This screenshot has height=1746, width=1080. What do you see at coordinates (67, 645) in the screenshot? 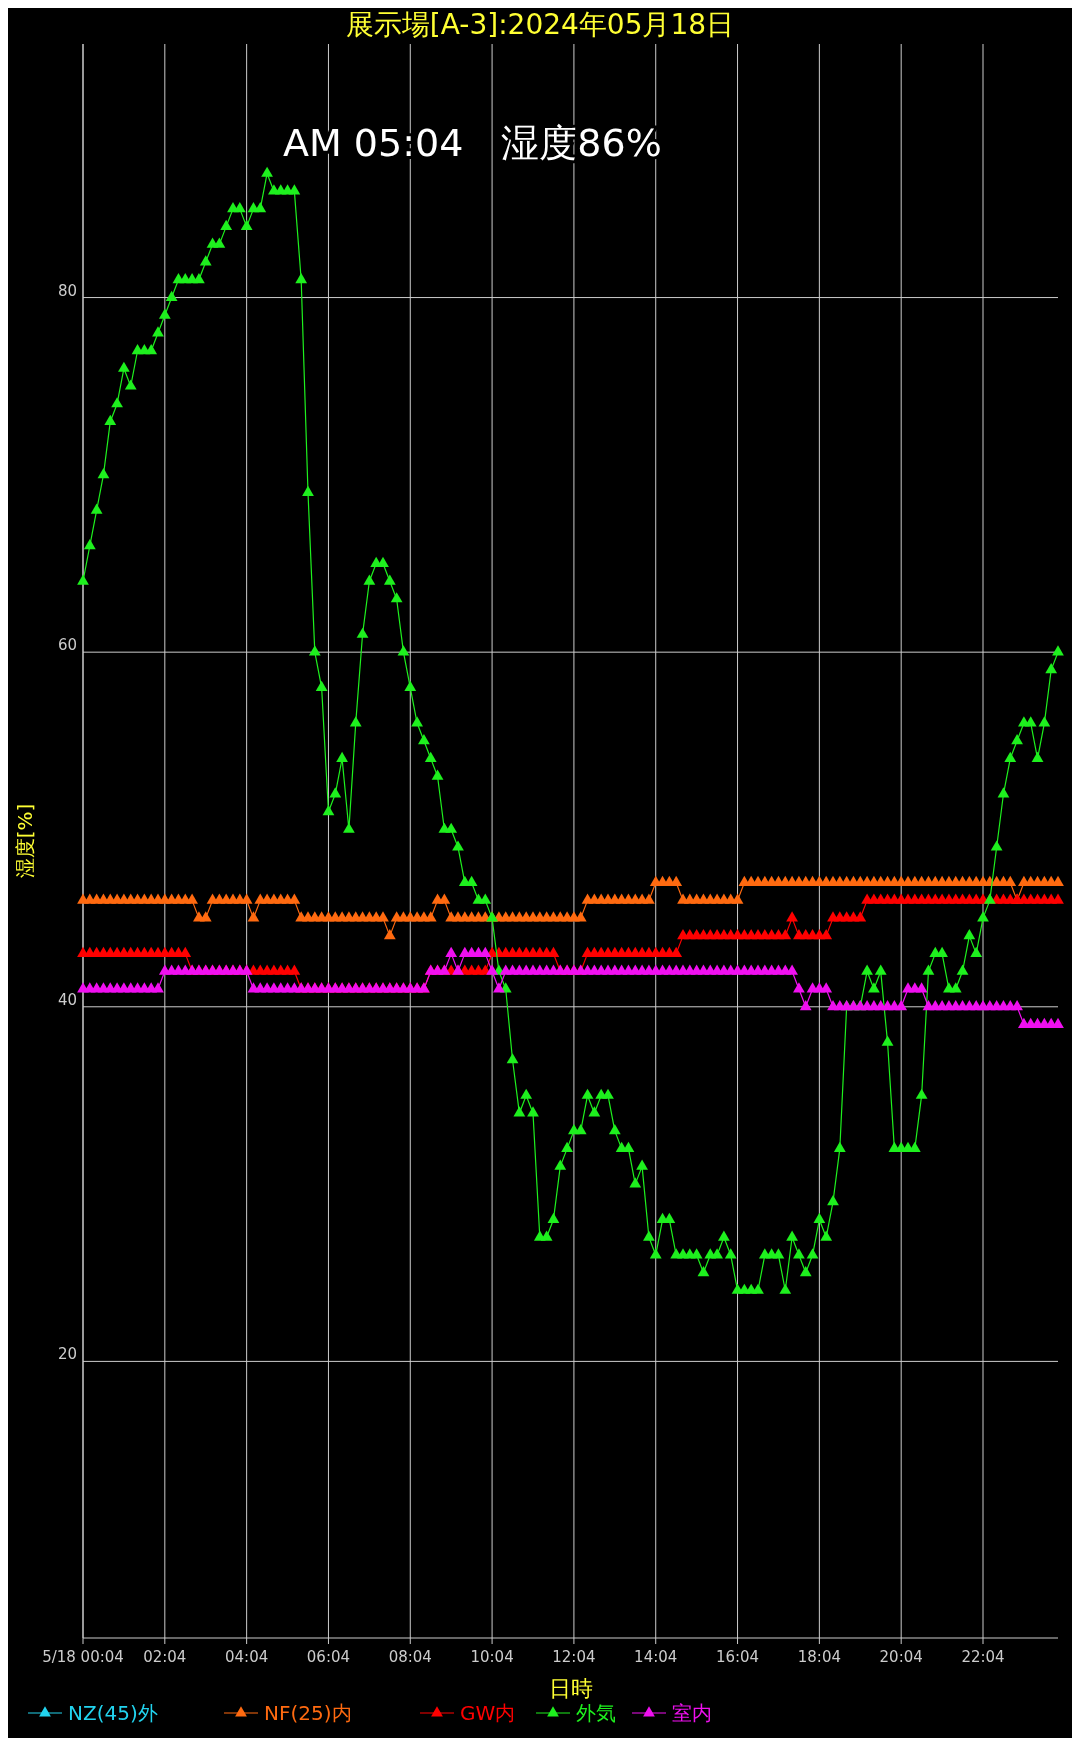
I see `y-tick-label: 60` at bounding box center [67, 645].